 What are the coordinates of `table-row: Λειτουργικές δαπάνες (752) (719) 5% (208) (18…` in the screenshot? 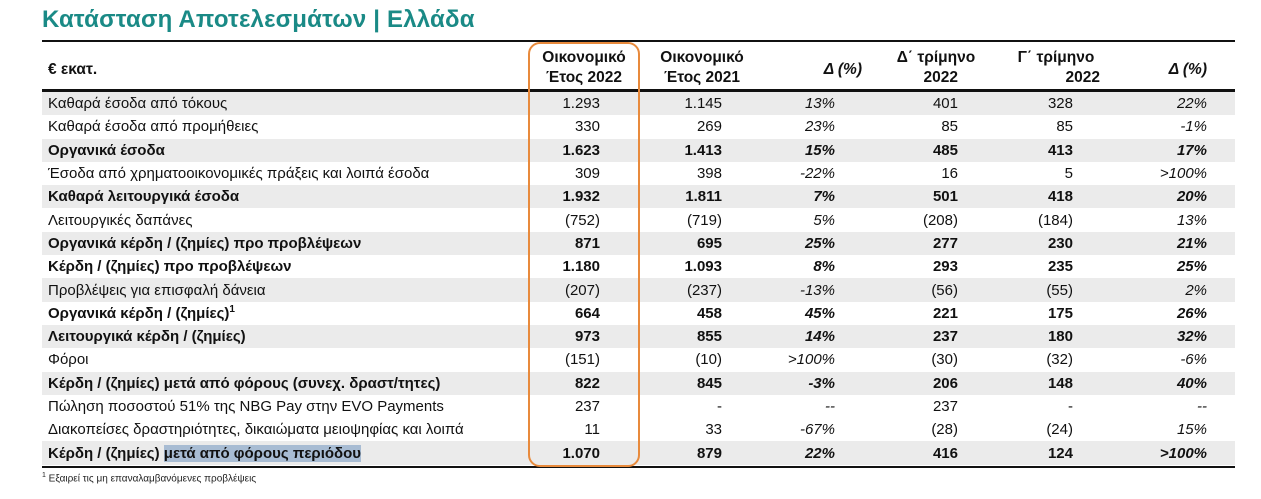 It's located at (638, 219).